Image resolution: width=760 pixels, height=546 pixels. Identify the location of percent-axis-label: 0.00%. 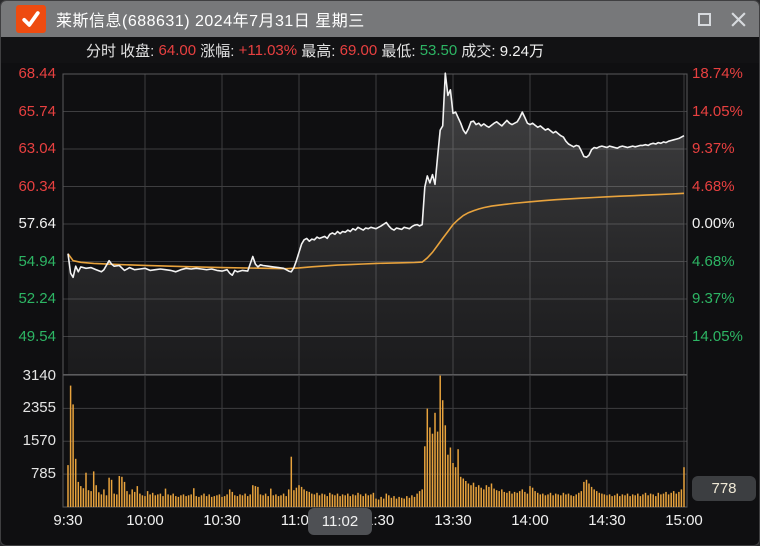
(713, 223).